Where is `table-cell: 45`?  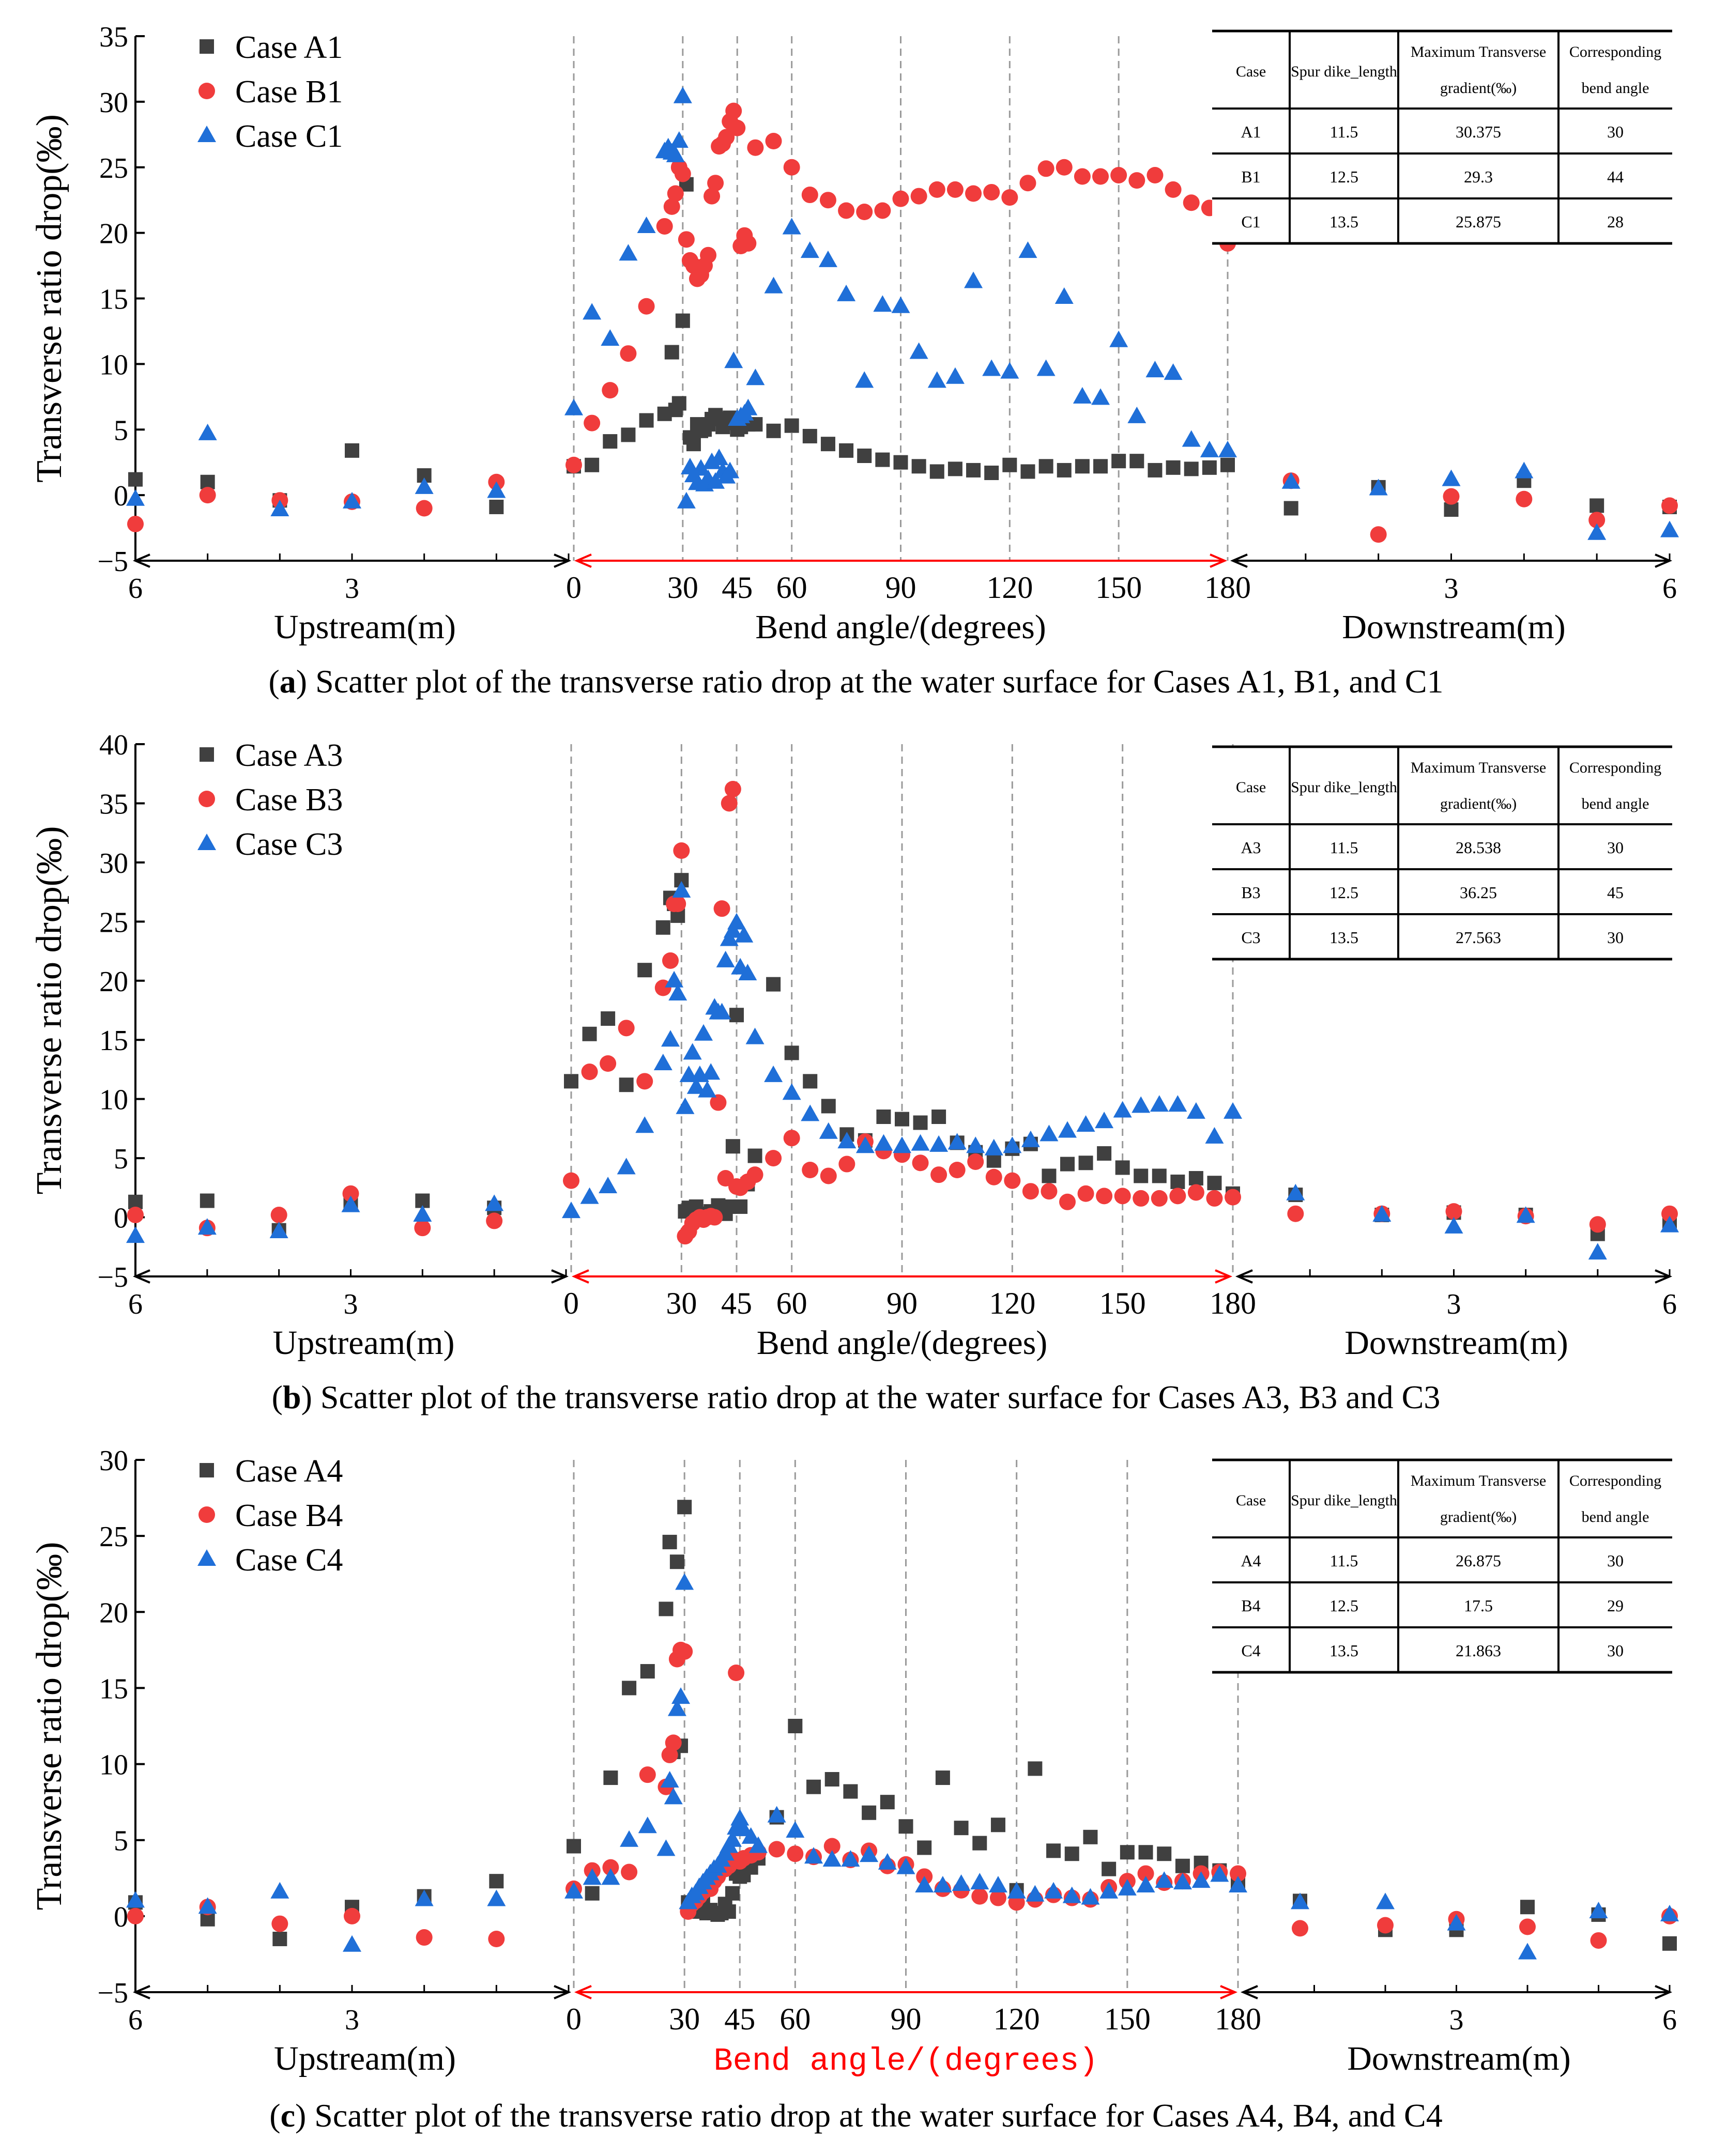
table-cell: 45 is located at coordinates (1615, 893).